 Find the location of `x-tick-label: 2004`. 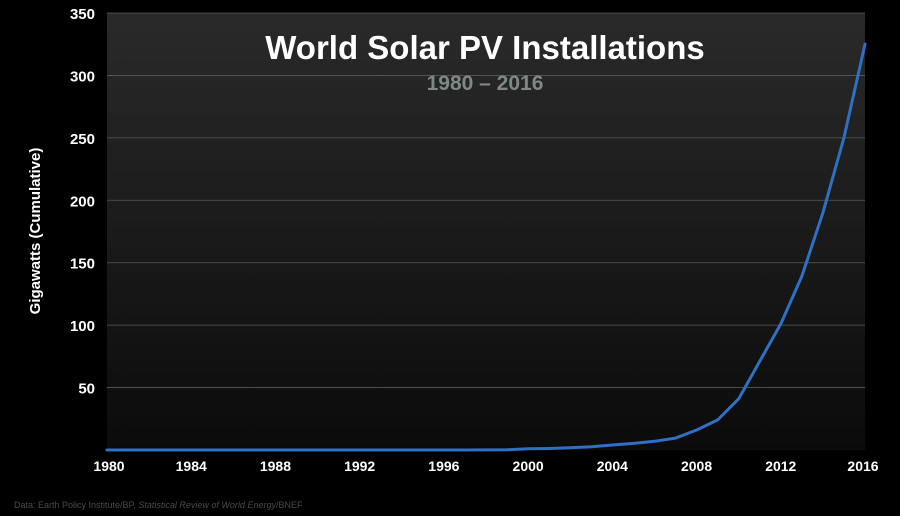

x-tick-label: 2004 is located at coordinates (612, 466).